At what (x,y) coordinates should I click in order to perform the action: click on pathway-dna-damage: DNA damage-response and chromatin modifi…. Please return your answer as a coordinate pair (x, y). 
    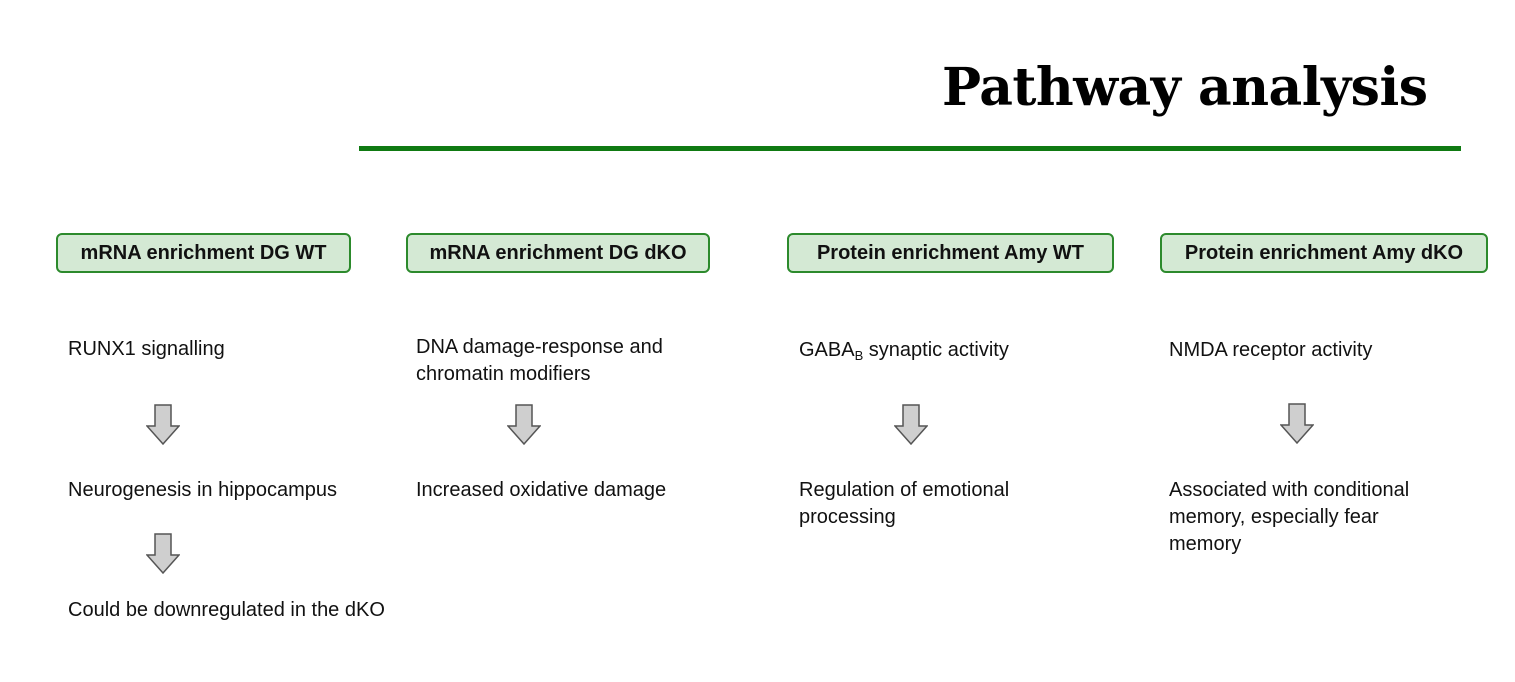
    Looking at the image, I should click on (539, 361).